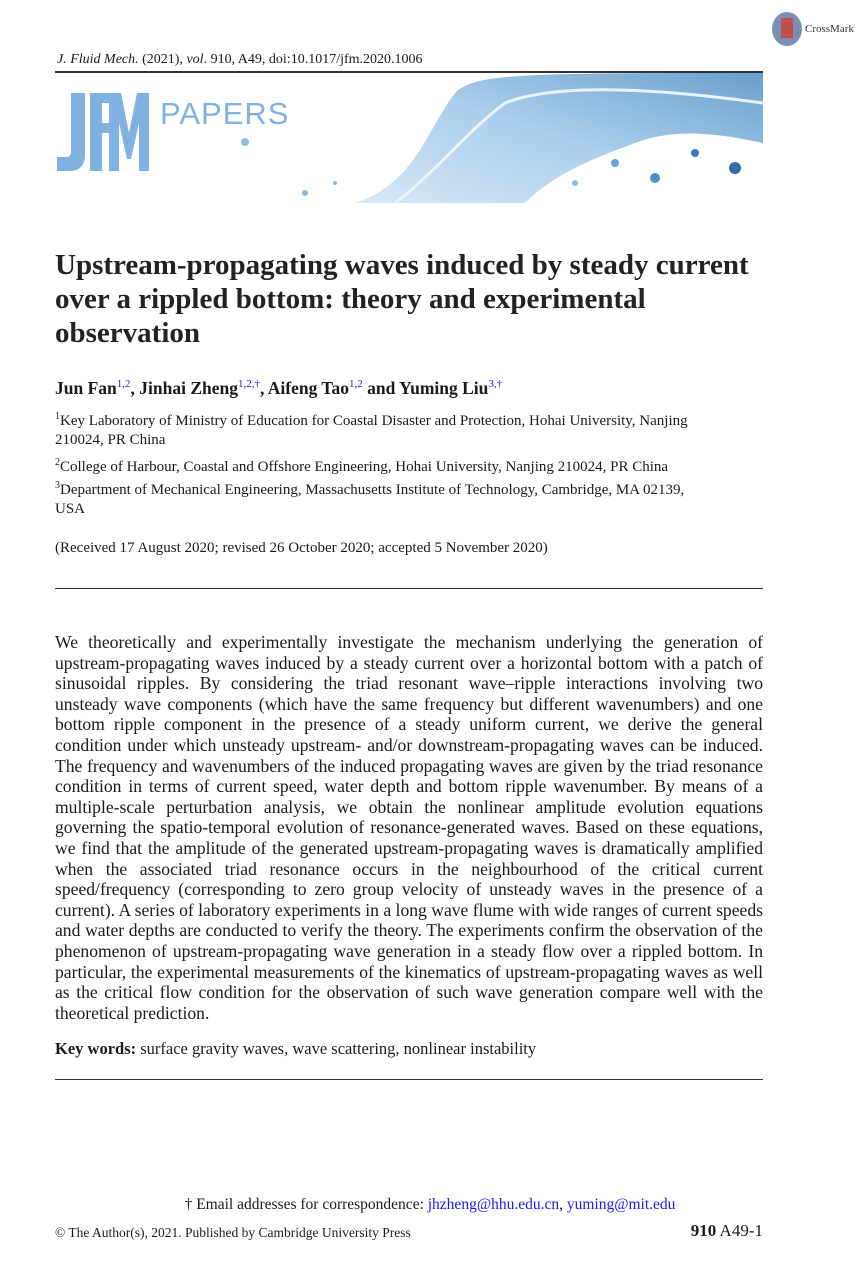  I want to click on aff-num: 1, so click(57, 416).